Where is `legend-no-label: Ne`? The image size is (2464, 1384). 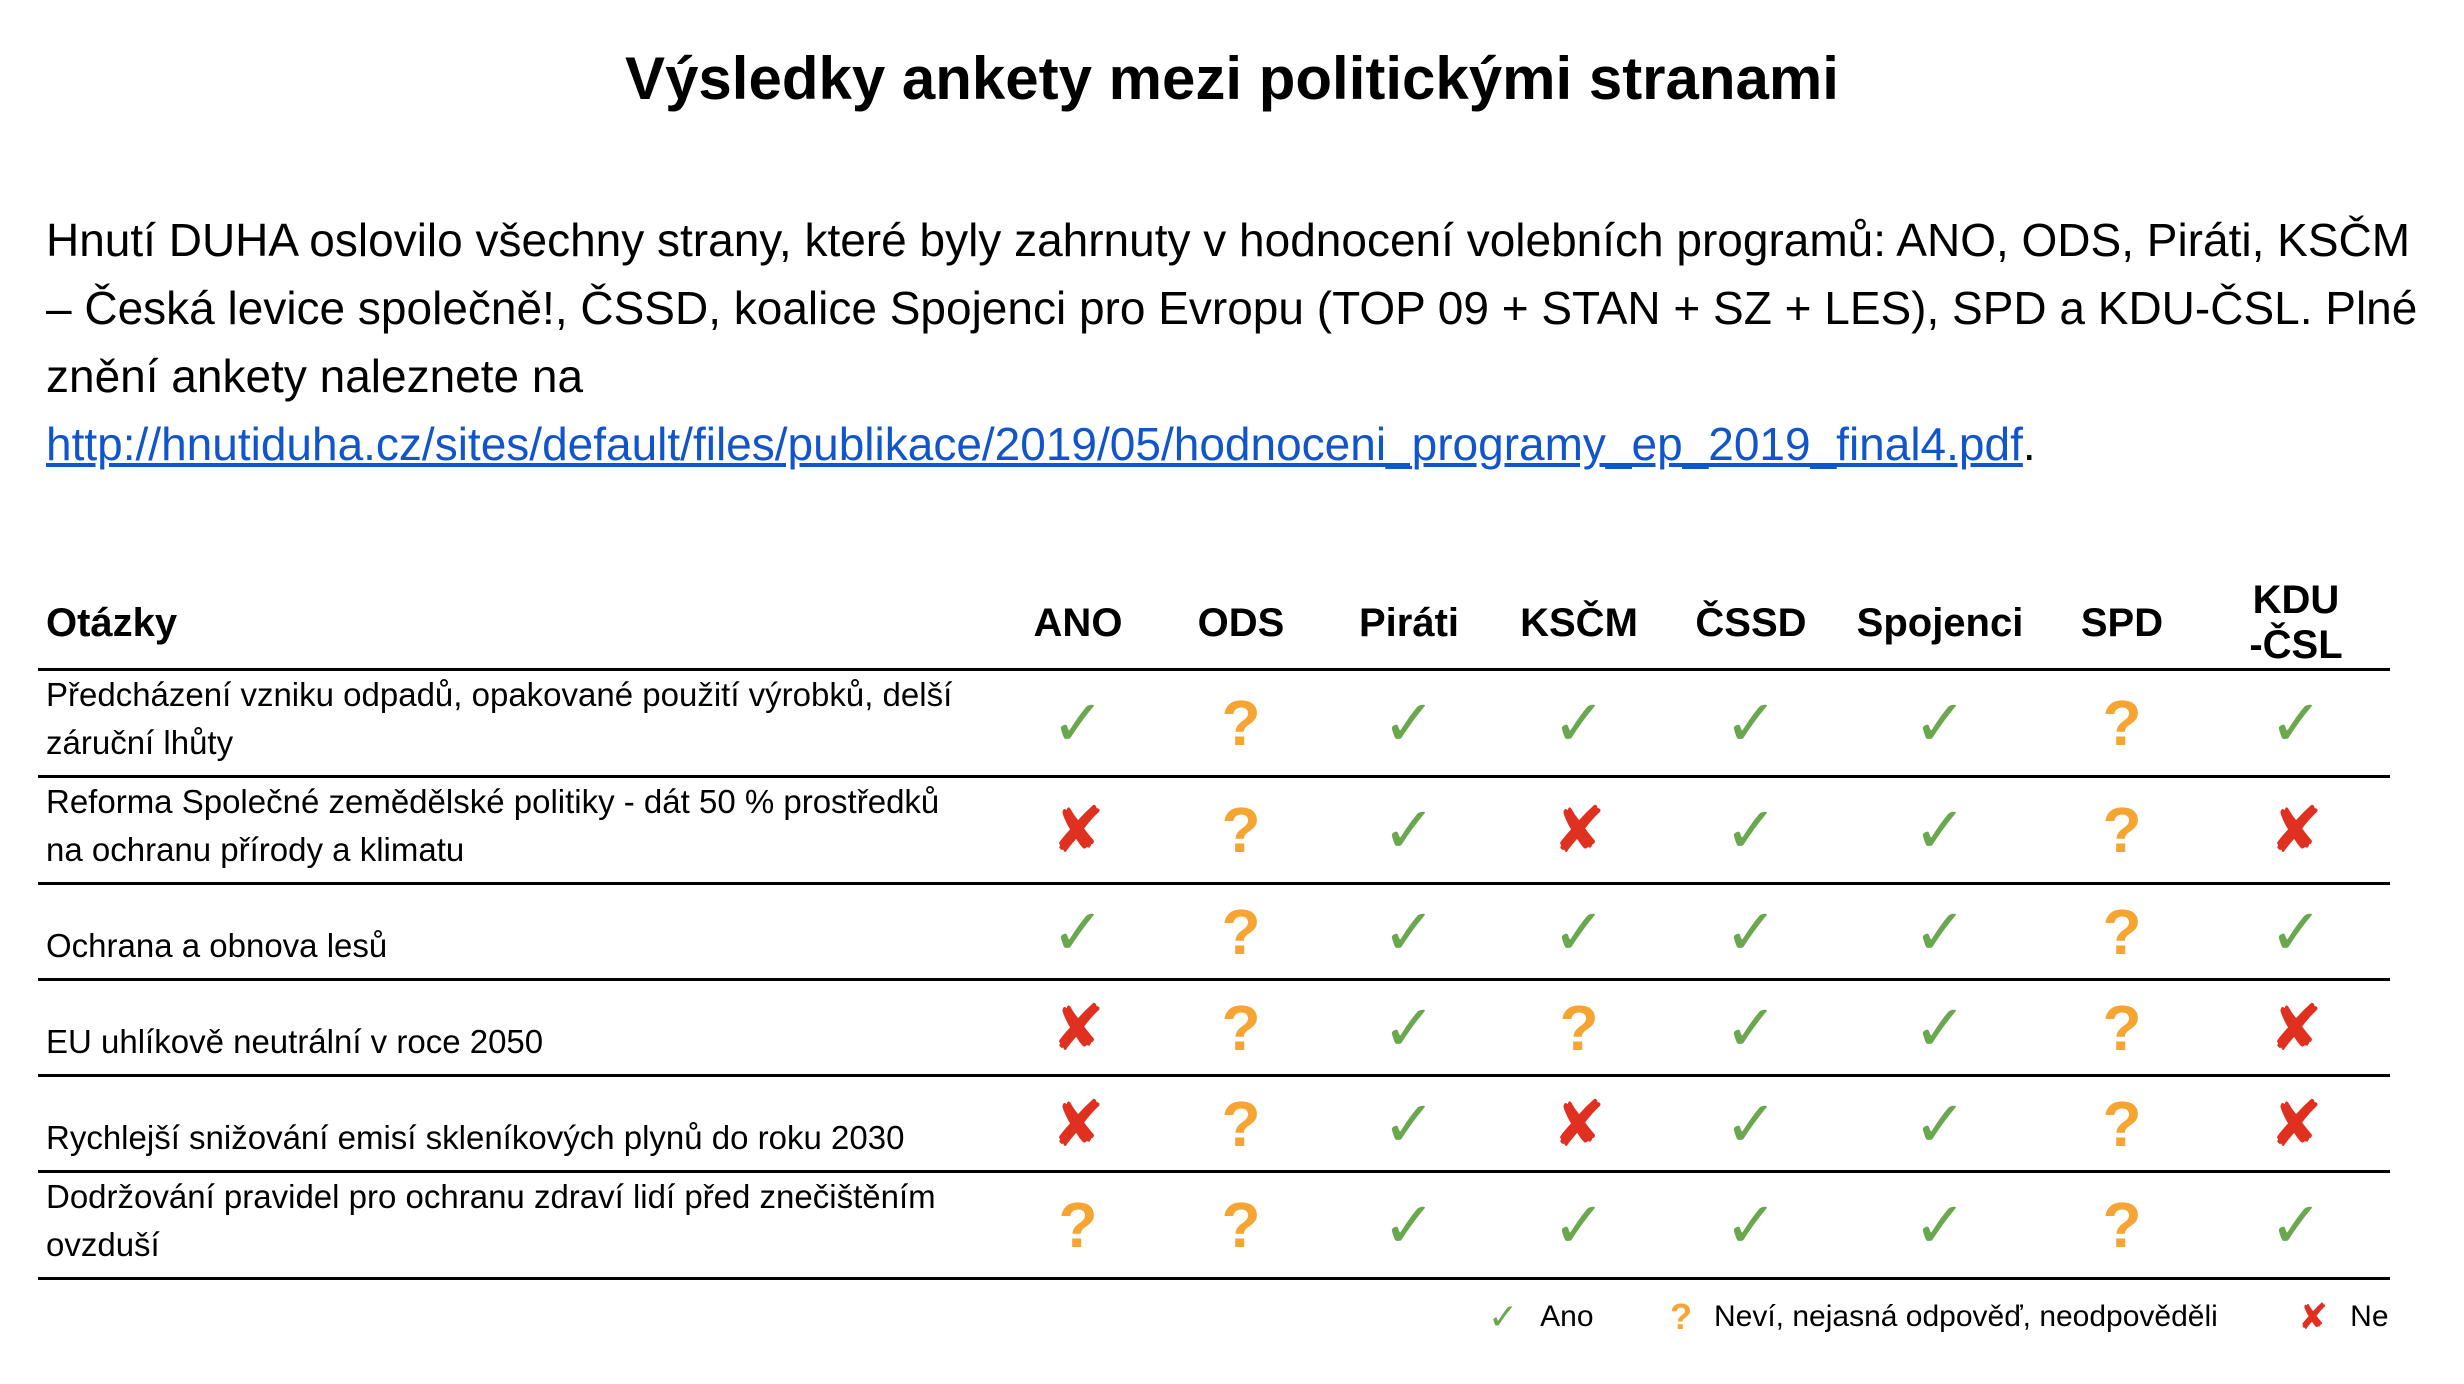
legend-no-label: Ne is located at coordinates (2369, 1316).